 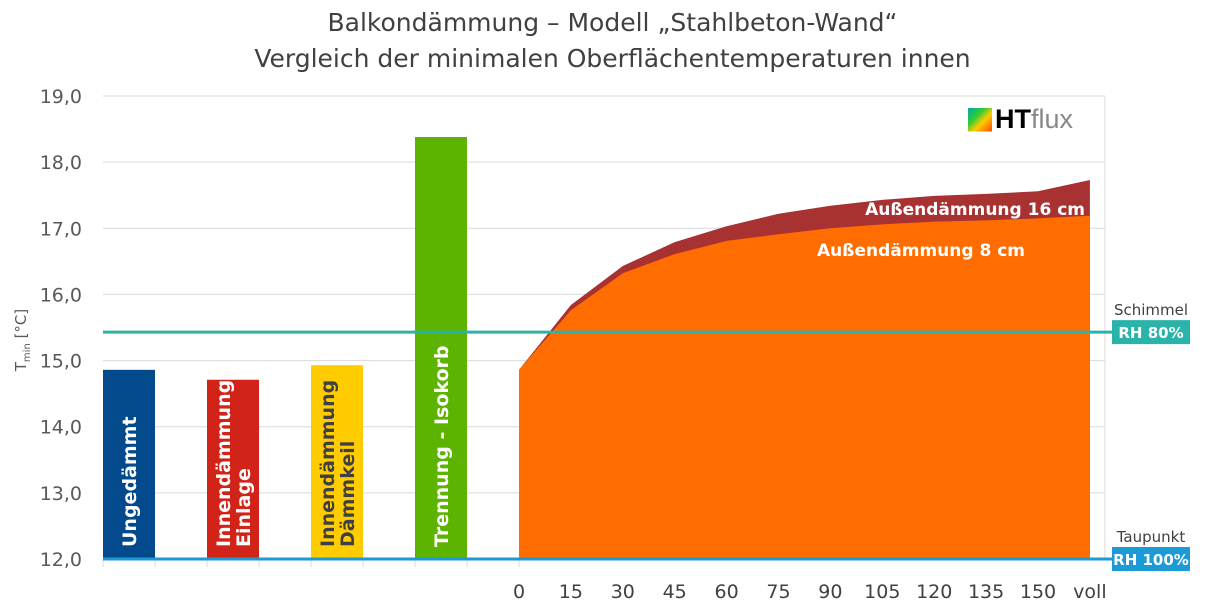 I want to click on y-axis-label: Tmin [°C], so click(x=22, y=340).